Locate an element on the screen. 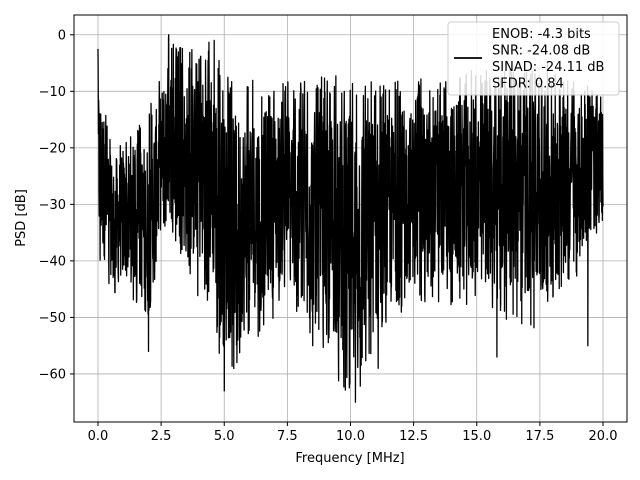 The width and height of the screenshot is (640, 480). y-tick-label: −10 is located at coordinates (52, 92).